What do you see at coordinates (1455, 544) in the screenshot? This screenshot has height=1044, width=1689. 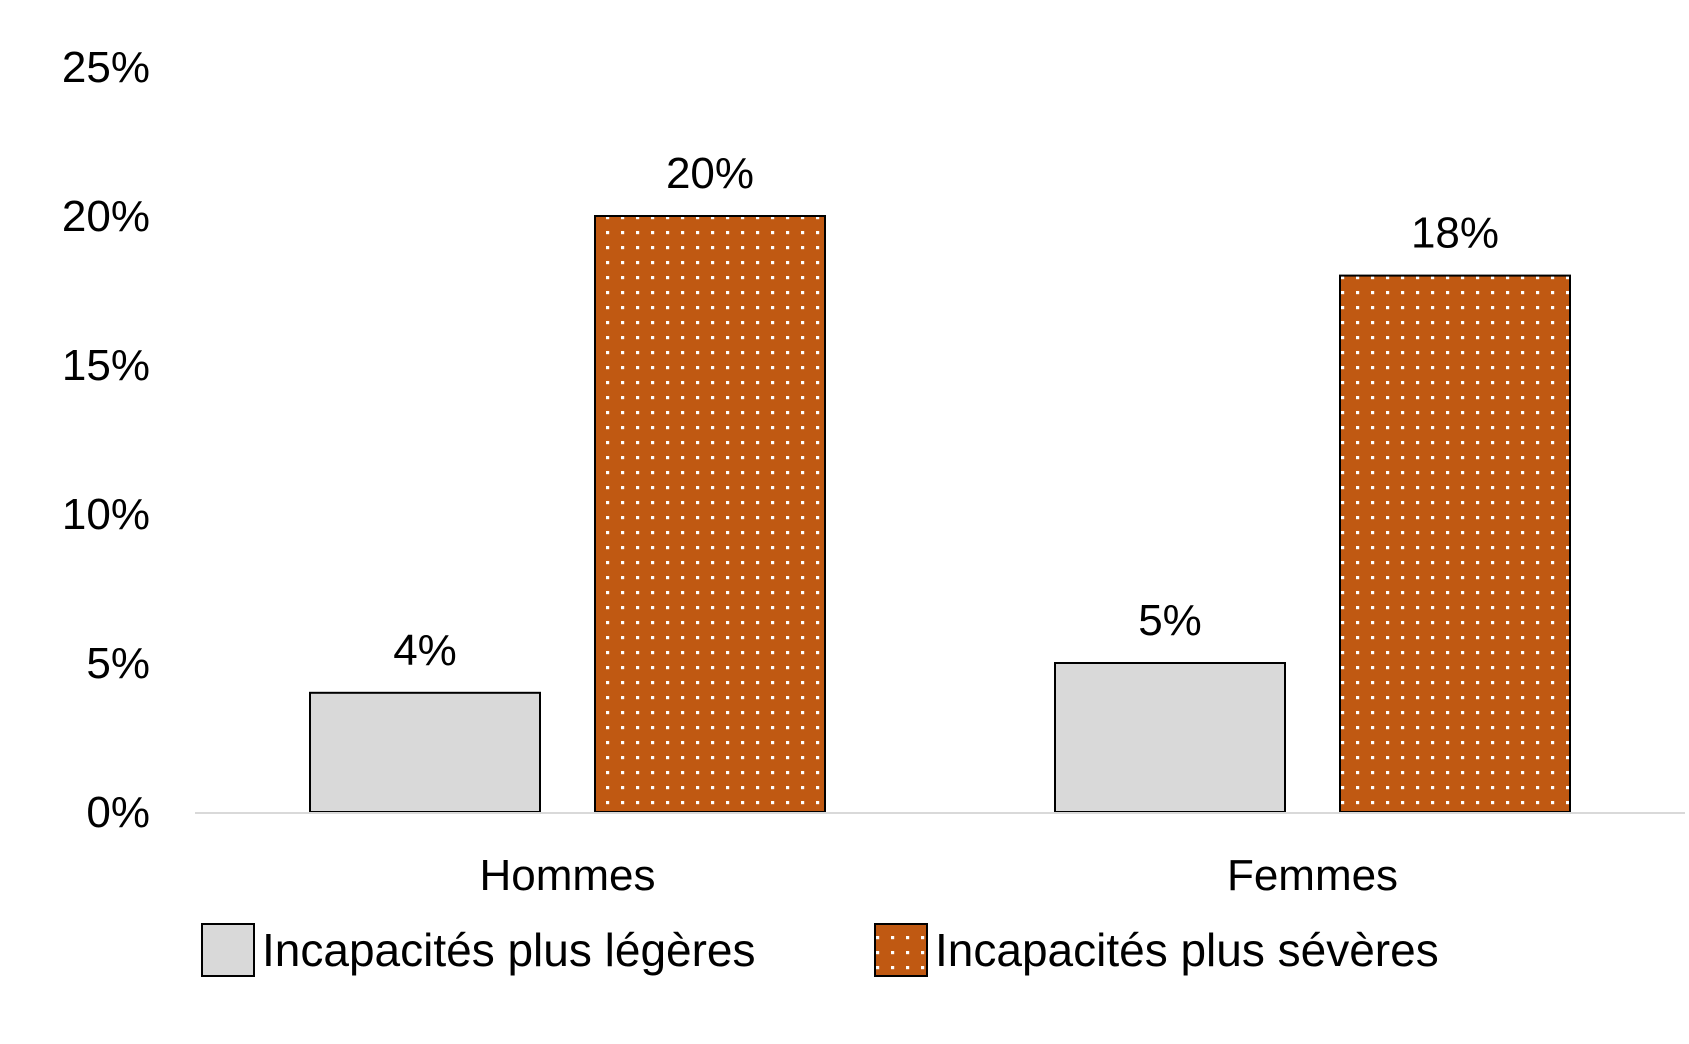 I see `bar-severes-femmes` at bounding box center [1455, 544].